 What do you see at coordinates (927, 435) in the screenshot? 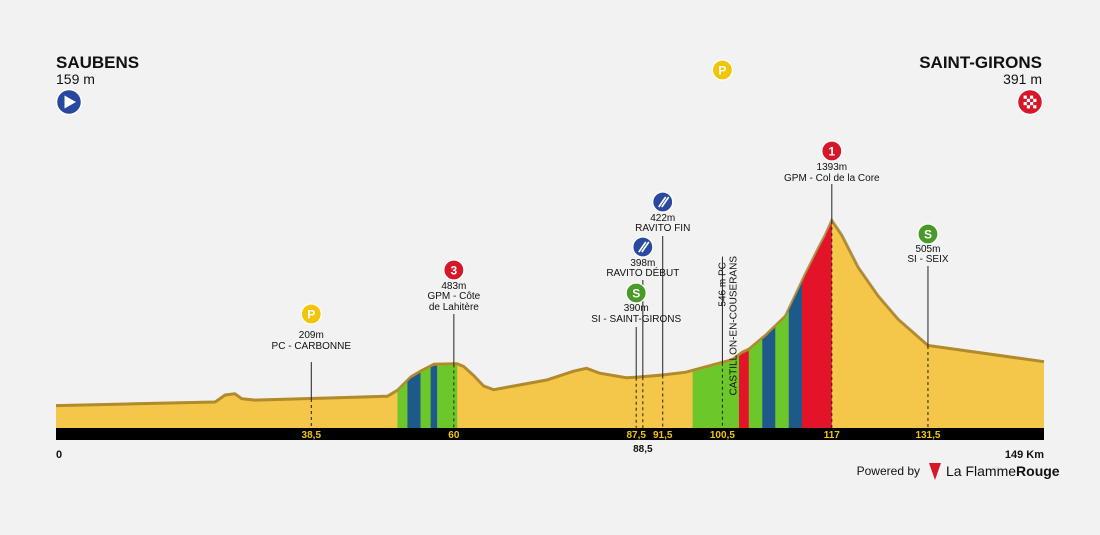
I see `tick-label-7: 131,5` at bounding box center [927, 435].